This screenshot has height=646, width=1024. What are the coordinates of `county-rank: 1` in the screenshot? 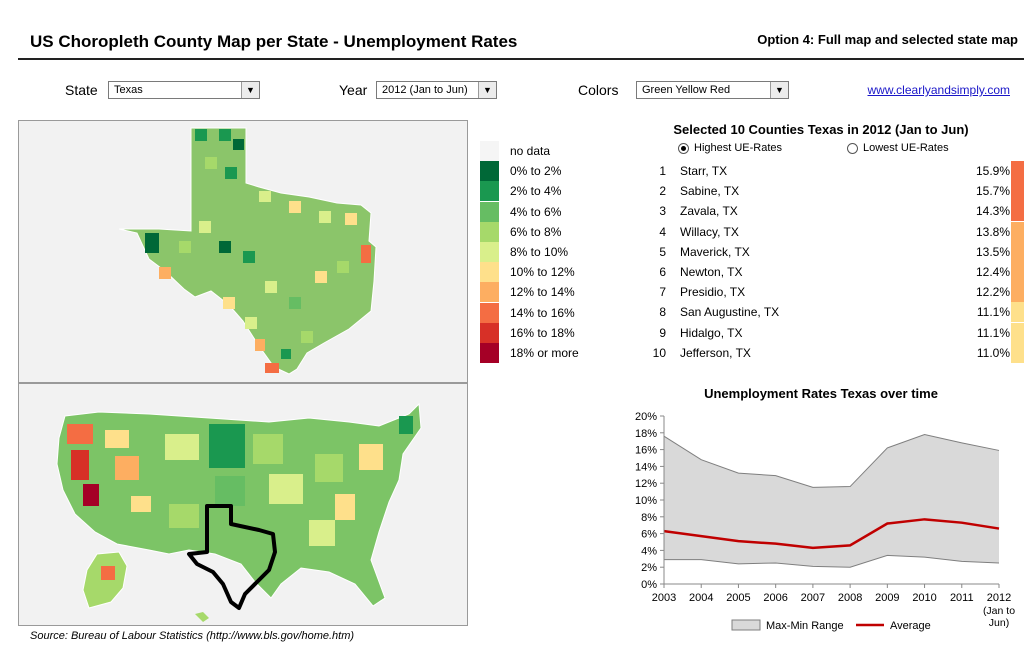 It's located at (662, 171).